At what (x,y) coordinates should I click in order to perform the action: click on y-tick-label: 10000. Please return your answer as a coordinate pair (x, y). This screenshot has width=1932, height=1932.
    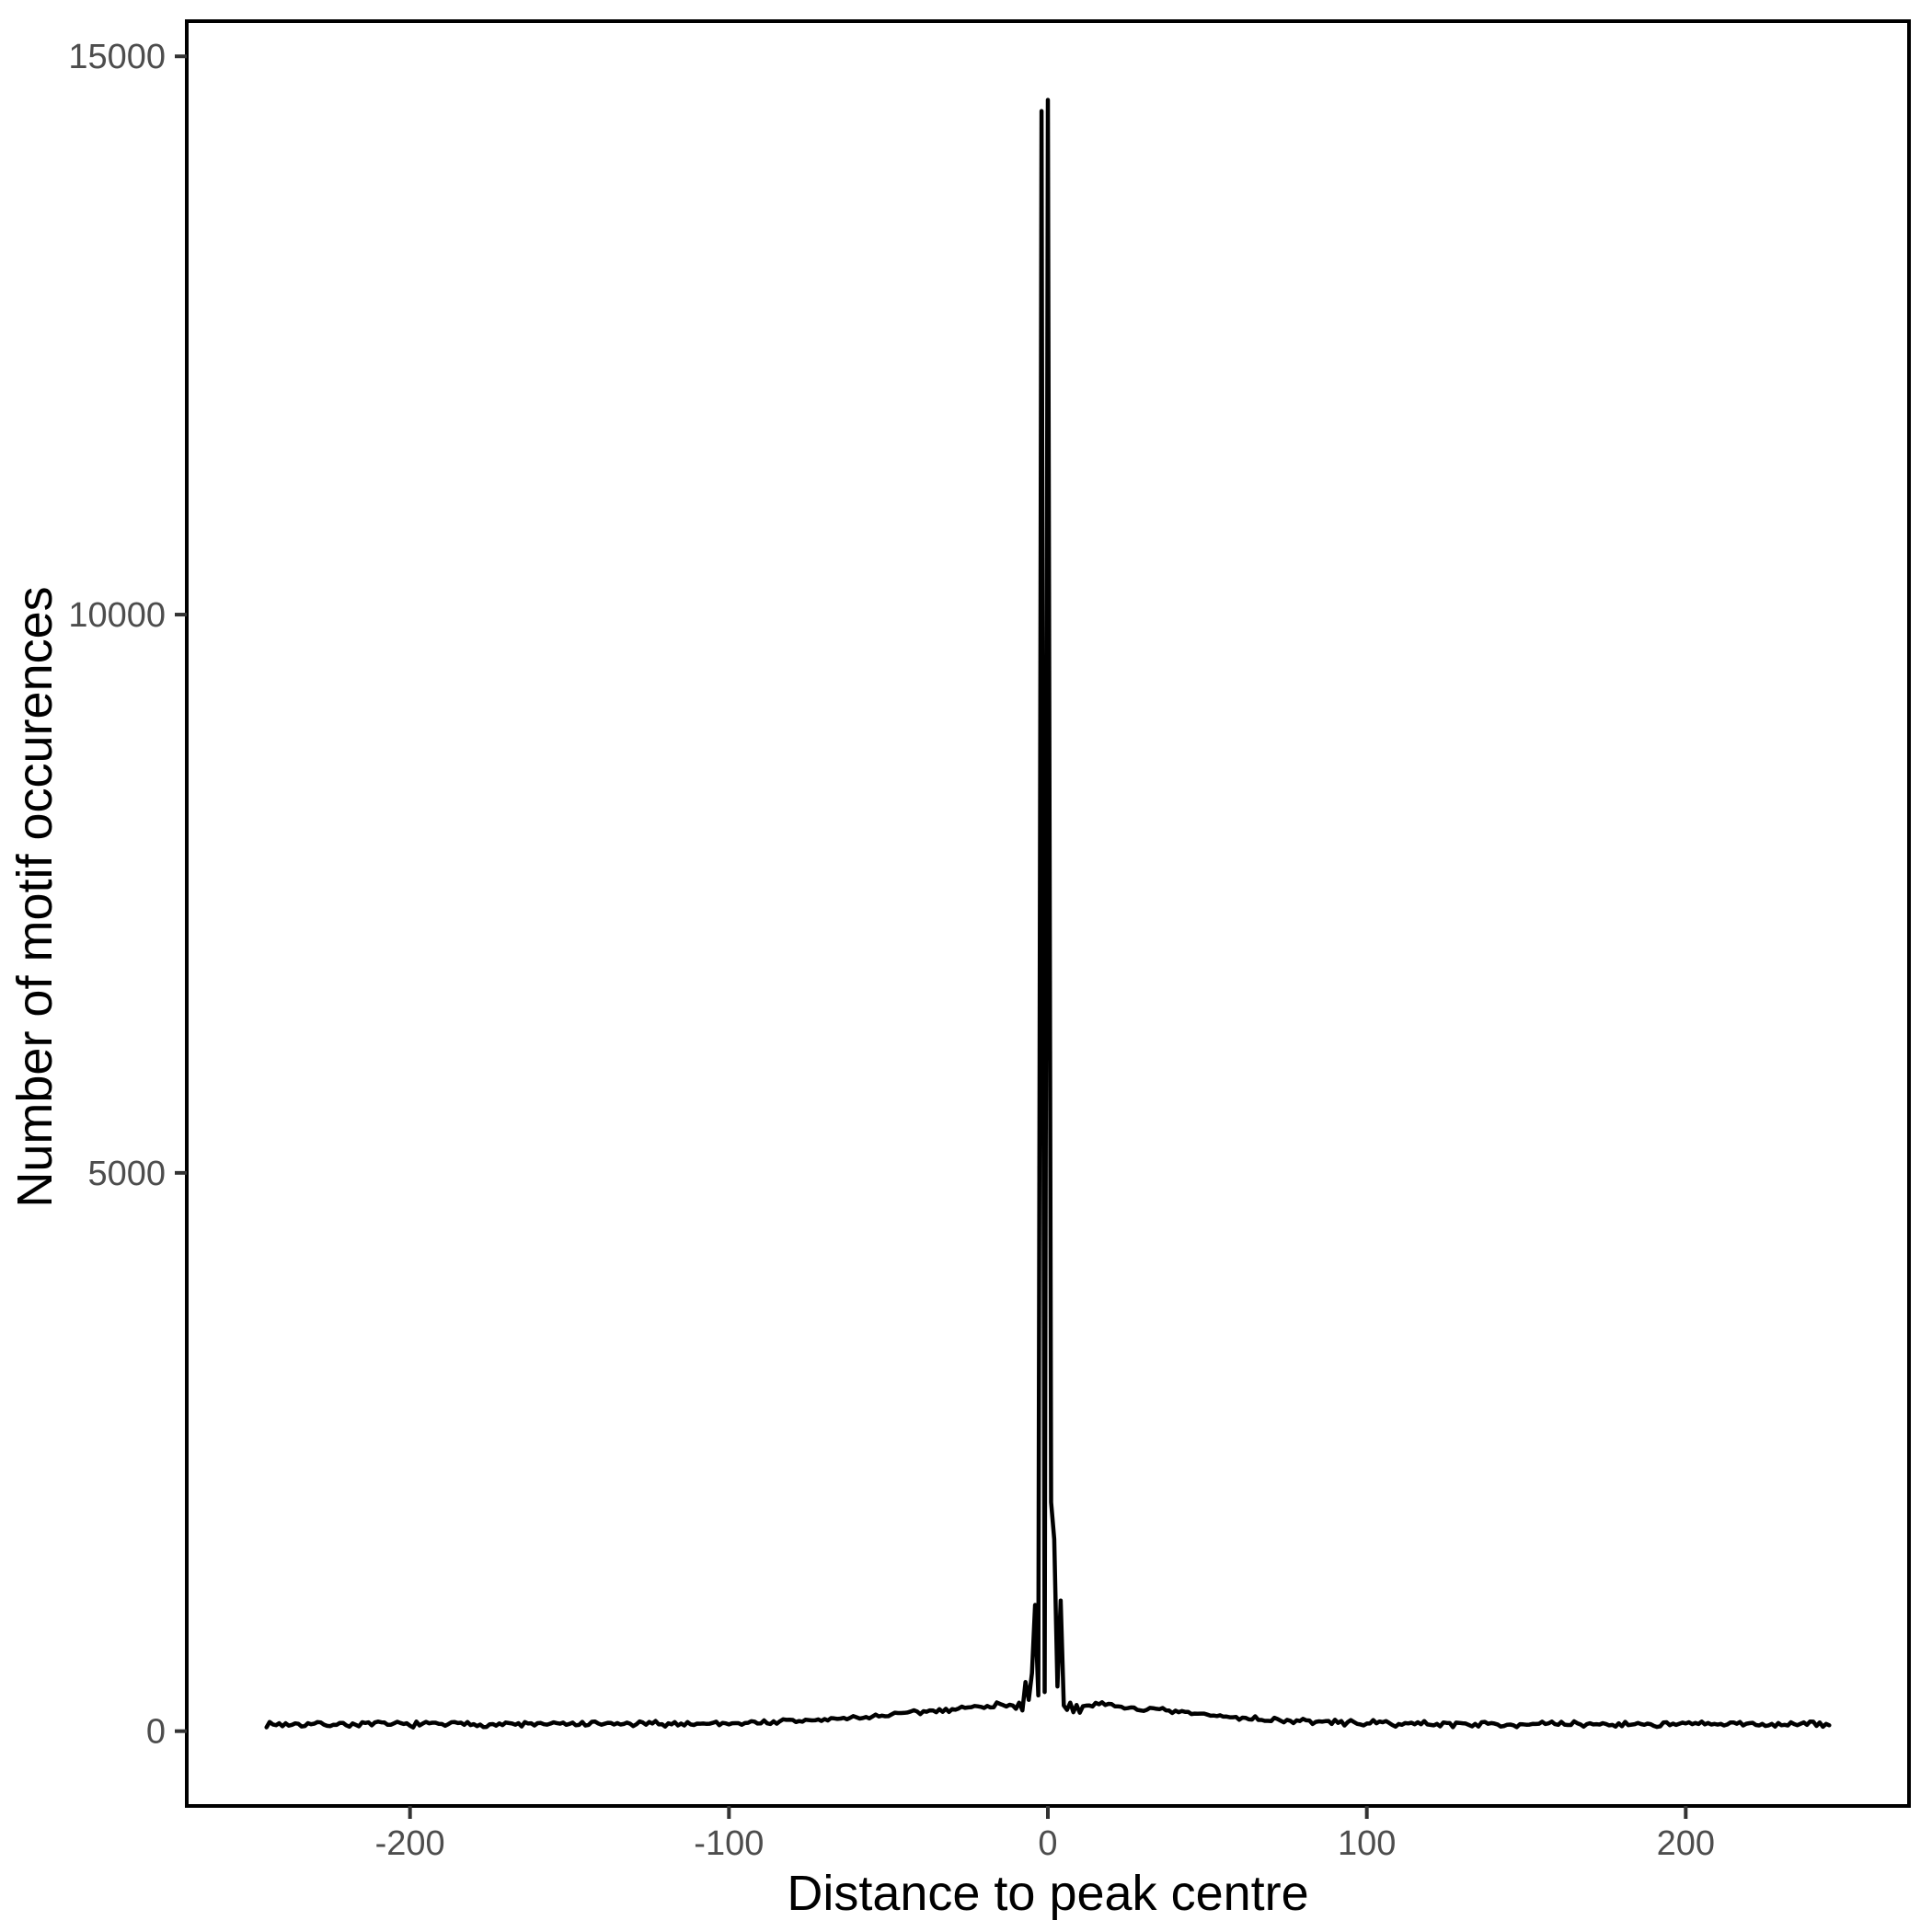
    Looking at the image, I should click on (117, 615).